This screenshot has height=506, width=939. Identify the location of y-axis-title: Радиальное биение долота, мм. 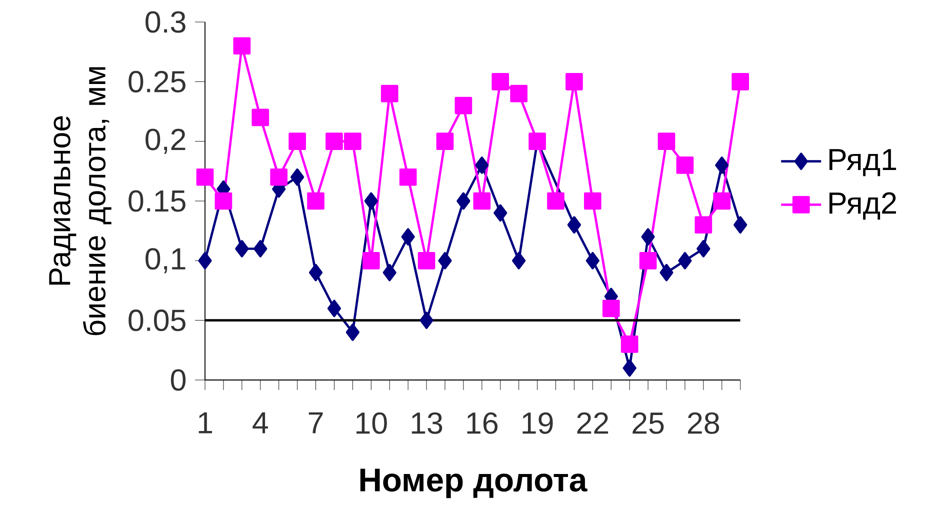
(80, 201).